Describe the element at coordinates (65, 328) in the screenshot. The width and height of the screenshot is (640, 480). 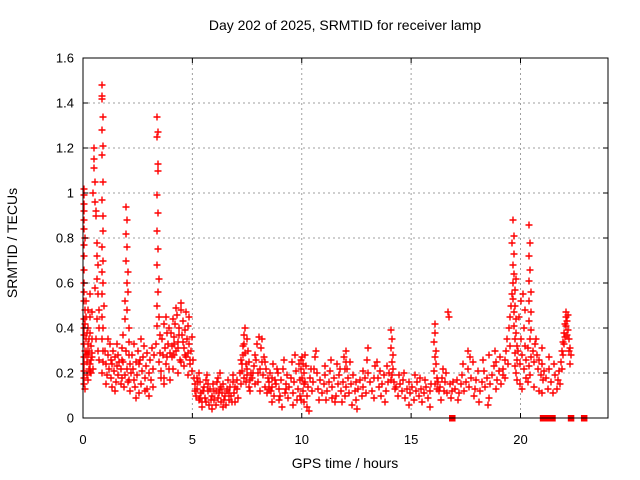
I see `y-tick-label: 0.4` at that location.